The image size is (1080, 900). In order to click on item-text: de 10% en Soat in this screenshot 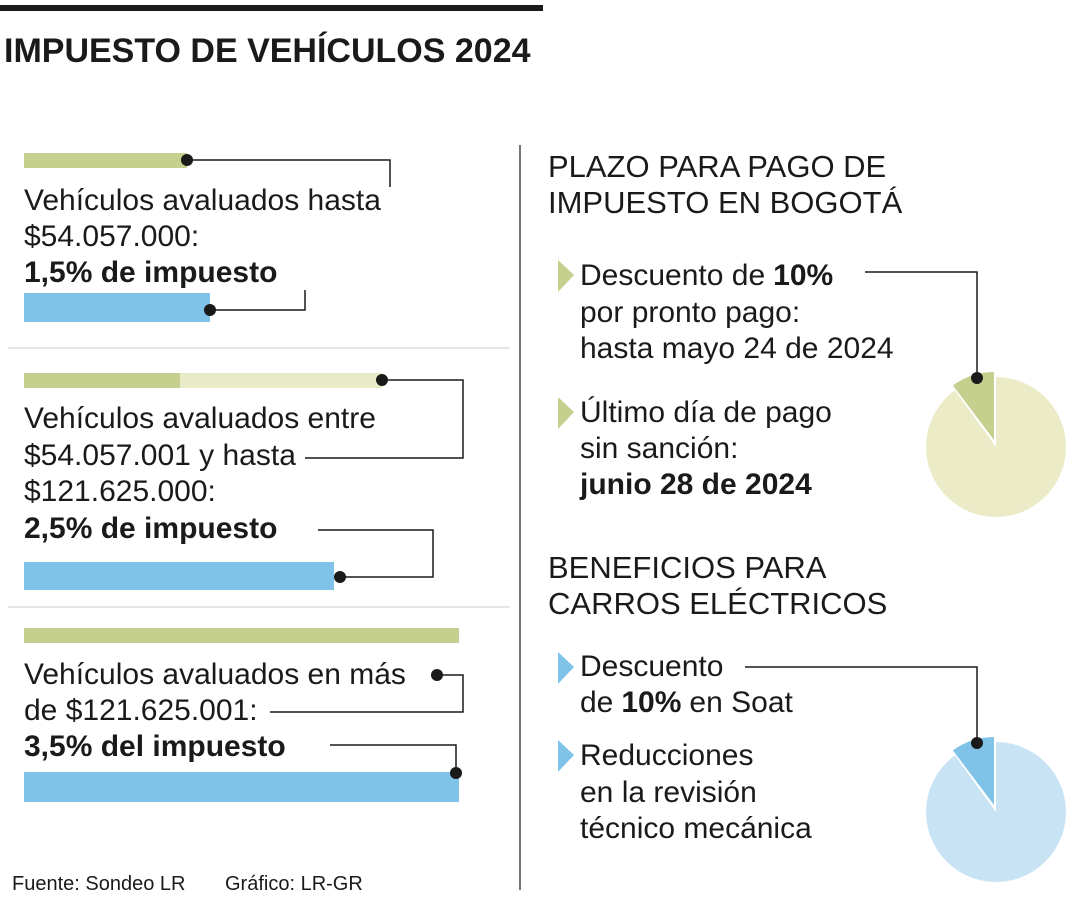, I will do `click(687, 702)`.